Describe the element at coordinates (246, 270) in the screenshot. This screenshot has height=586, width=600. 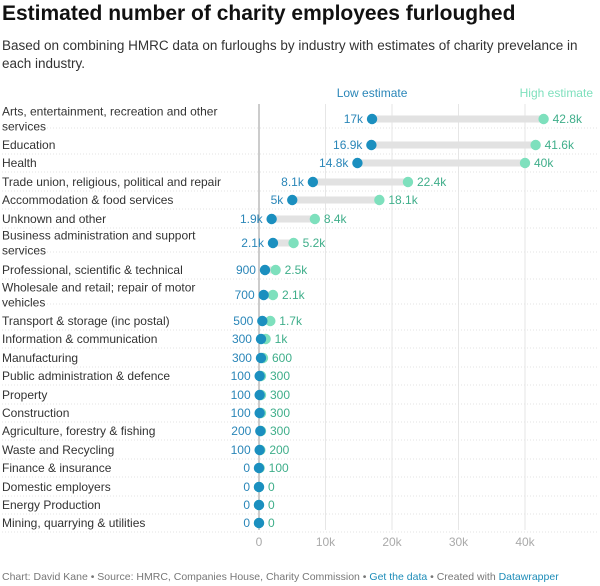
I see `low-value-label: 900` at that location.